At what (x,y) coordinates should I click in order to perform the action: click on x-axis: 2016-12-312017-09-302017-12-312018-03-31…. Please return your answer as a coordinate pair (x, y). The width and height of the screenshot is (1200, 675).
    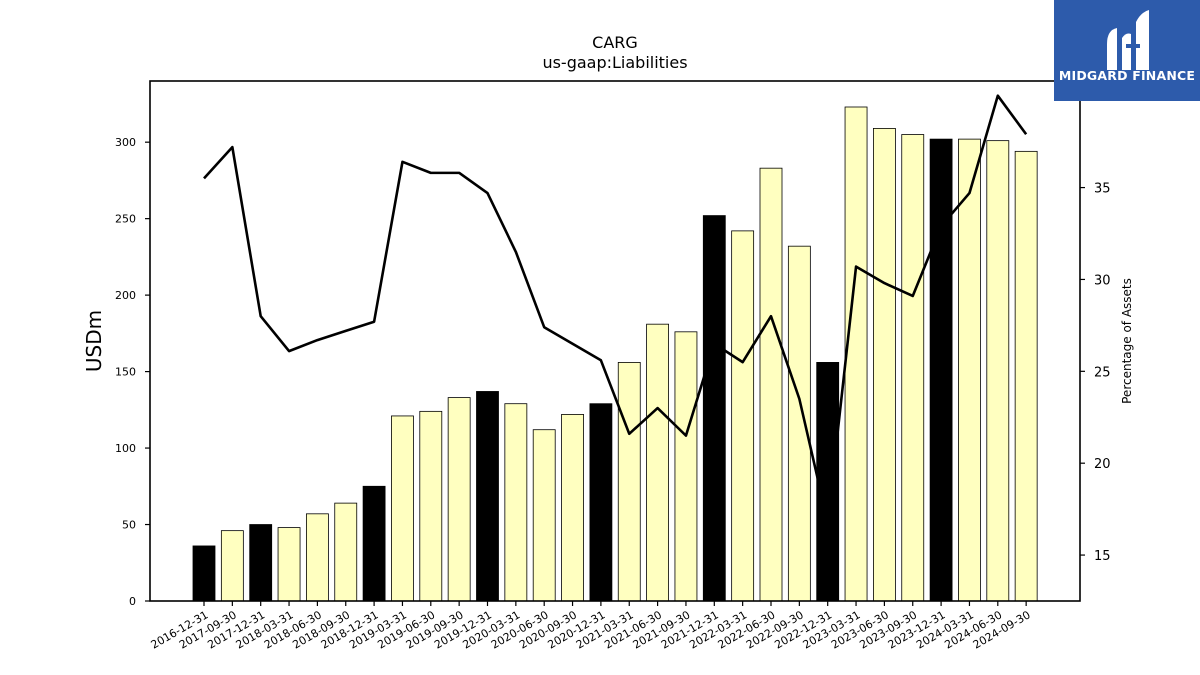
    Looking at the image, I should click on (591, 626).